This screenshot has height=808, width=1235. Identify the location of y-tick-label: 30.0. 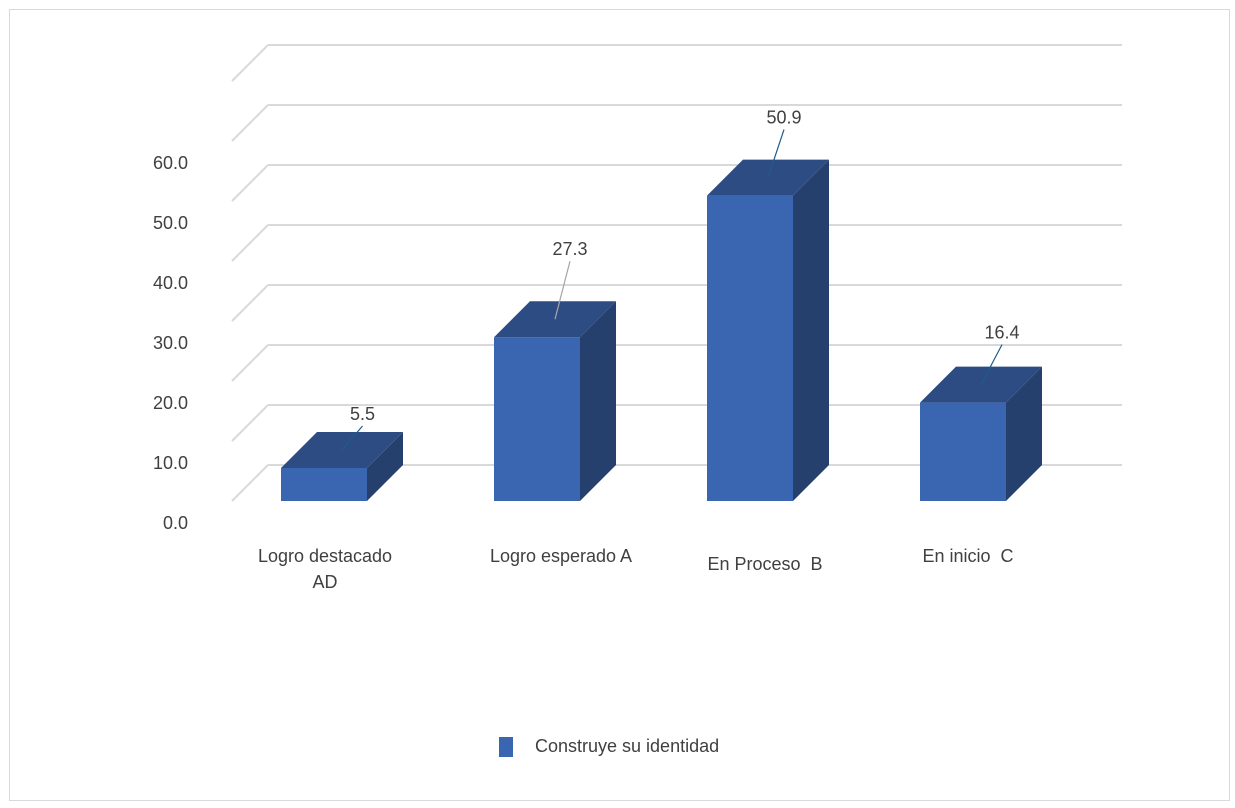
(170, 343).